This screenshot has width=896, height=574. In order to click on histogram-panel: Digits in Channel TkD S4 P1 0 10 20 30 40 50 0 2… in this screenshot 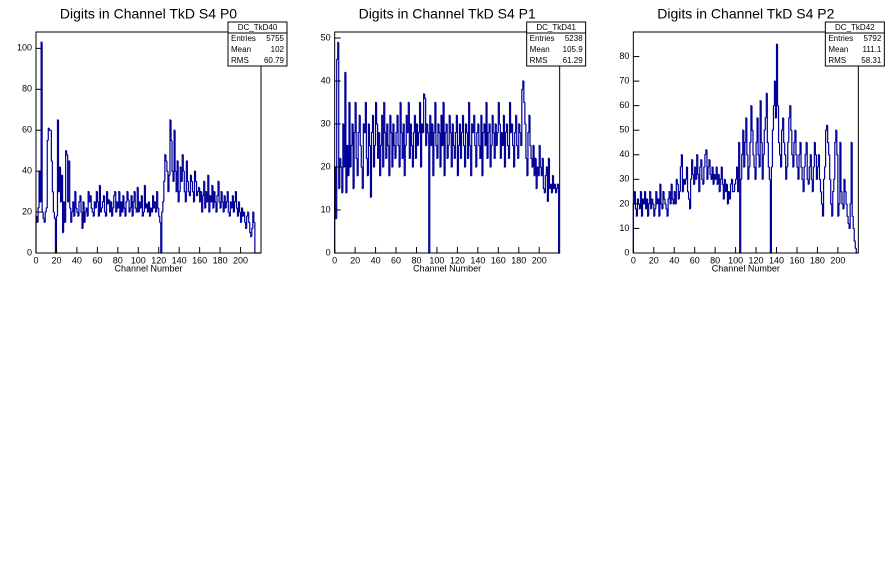, I will do `click(454, 139)`.